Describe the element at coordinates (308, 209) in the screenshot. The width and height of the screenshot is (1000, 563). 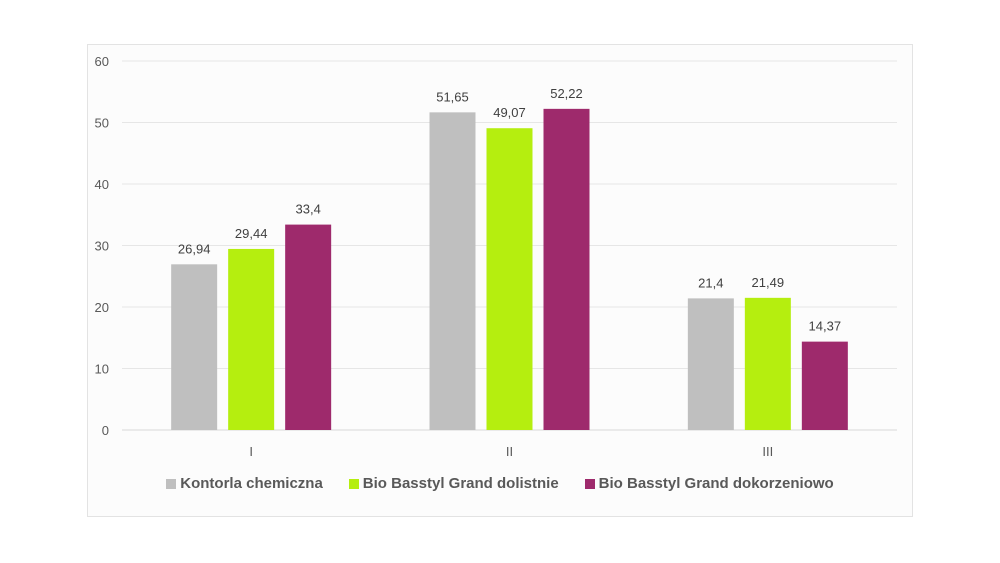
I see `data-label: 33,4` at that location.